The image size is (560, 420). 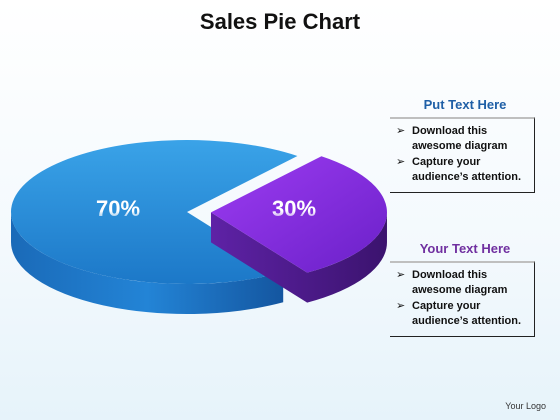 What do you see at coordinates (525, 406) in the screenshot?
I see `logo-text: Your Logo` at bounding box center [525, 406].